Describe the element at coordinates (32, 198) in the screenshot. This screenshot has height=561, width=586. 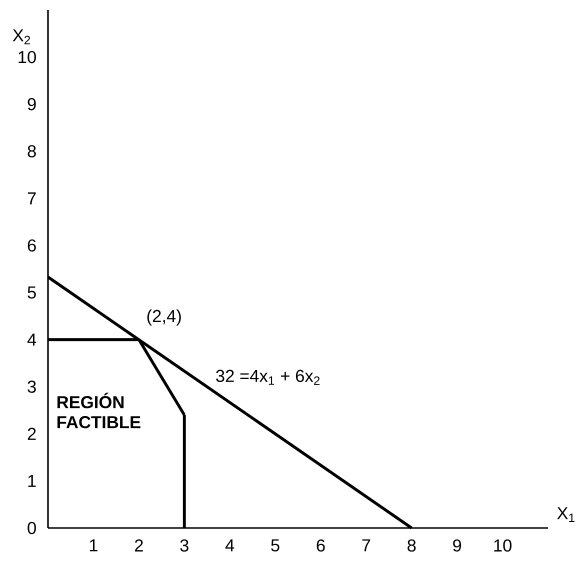
I see `y-tick-label: 7` at that location.